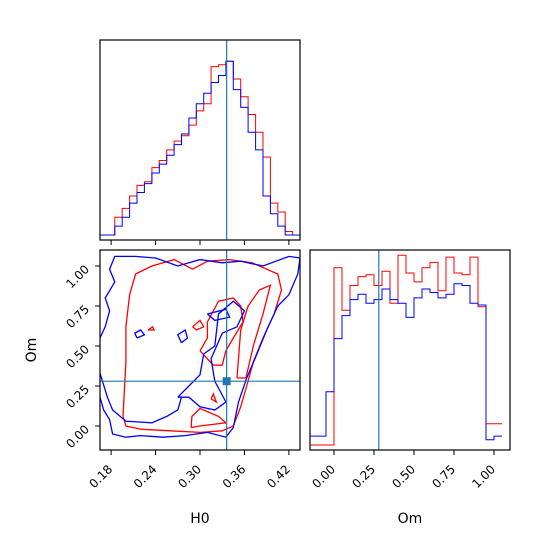 The width and height of the screenshot is (550, 550). I want to click on x-tick-label: 0.75, so click(443, 476).